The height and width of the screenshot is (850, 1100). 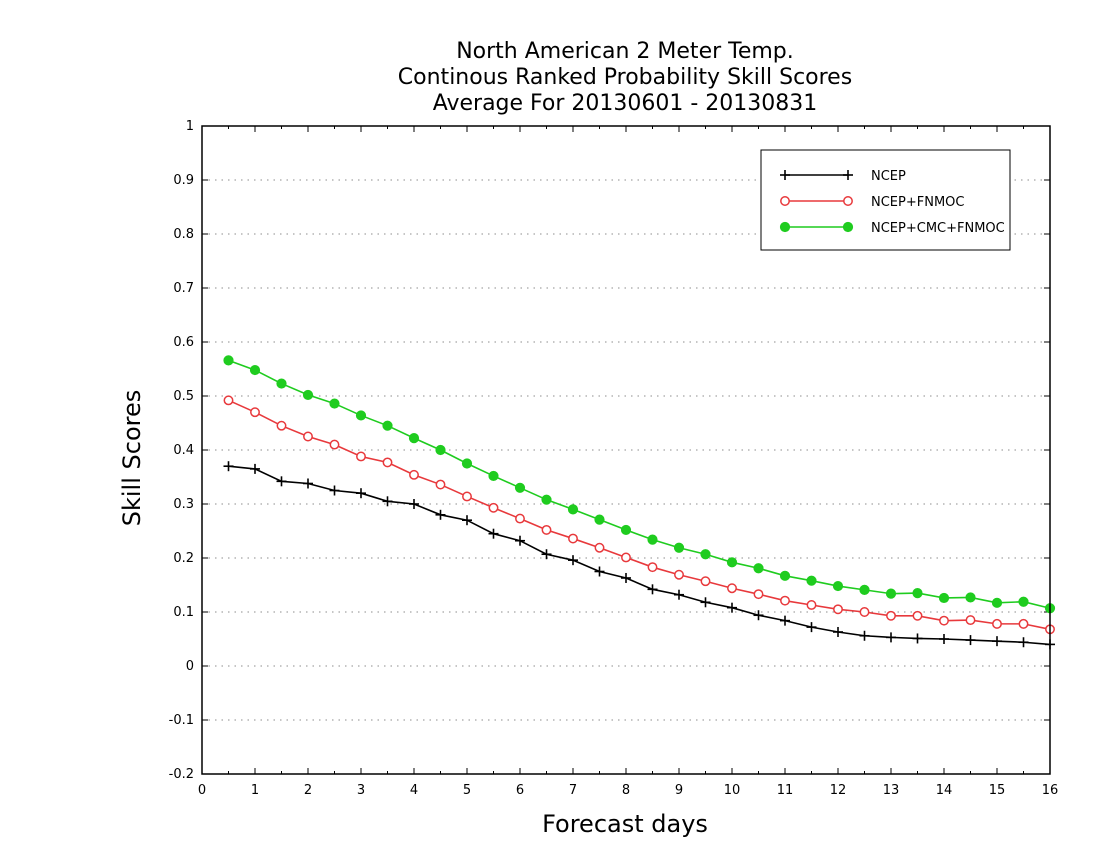 I want to click on y-tick-label: -0.1, so click(x=181, y=720).